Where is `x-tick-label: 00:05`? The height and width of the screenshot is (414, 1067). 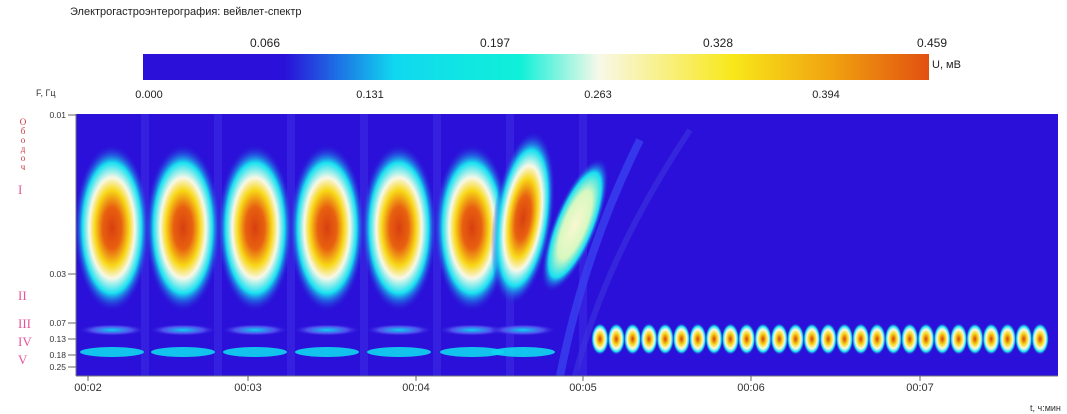 x-tick-label: 00:05 is located at coordinates (583, 388).